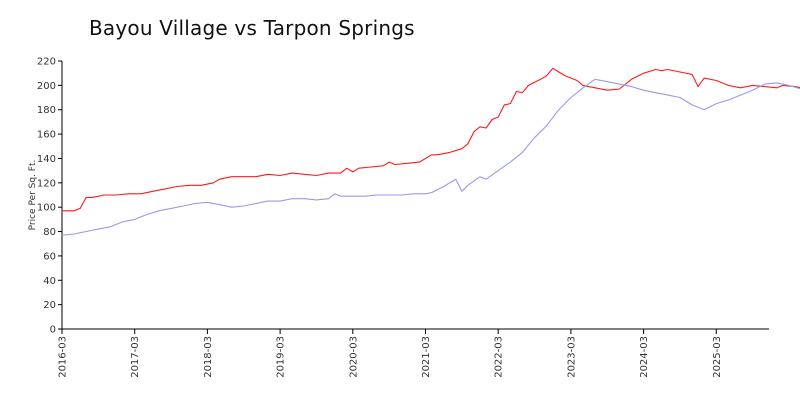 Image resolution: width=800 pixels, height=400 pixels. What do you see at coordinates (49, 281) in the screenshot?
I see `y-tick-label: 40` at bounding box center [49, 281].